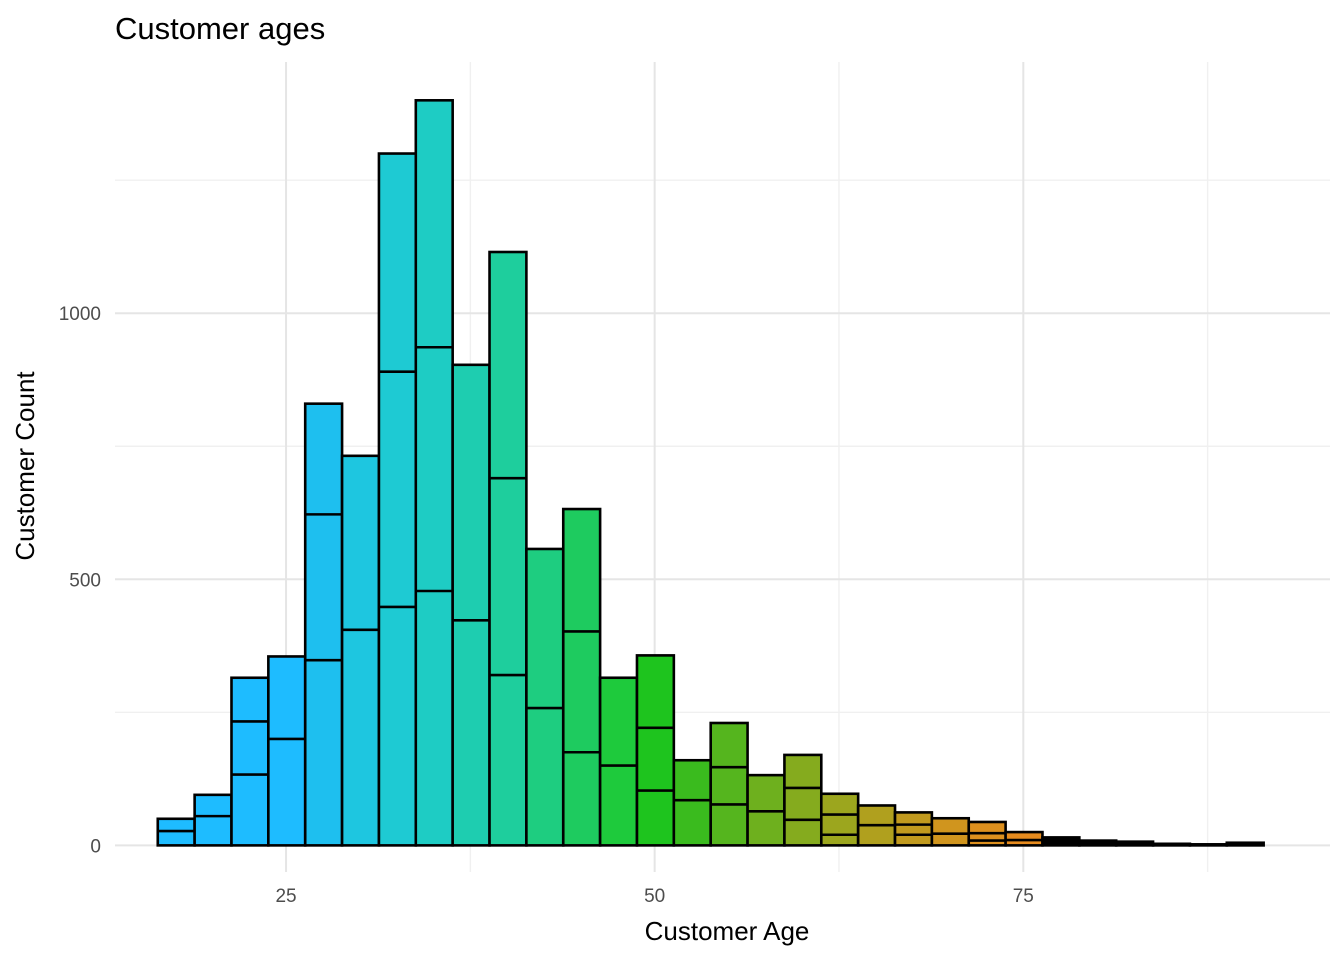 The width and height of the screenshot is (1344, 960). I want to click on y-tick-label: 500, so click(85, 580).